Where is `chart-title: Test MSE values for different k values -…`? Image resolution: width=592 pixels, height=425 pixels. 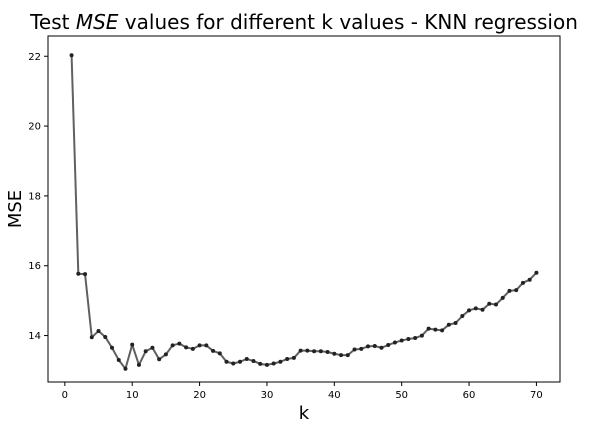 chart-title: Test MSE values for different k values -… is located at coordinates (303, 22).